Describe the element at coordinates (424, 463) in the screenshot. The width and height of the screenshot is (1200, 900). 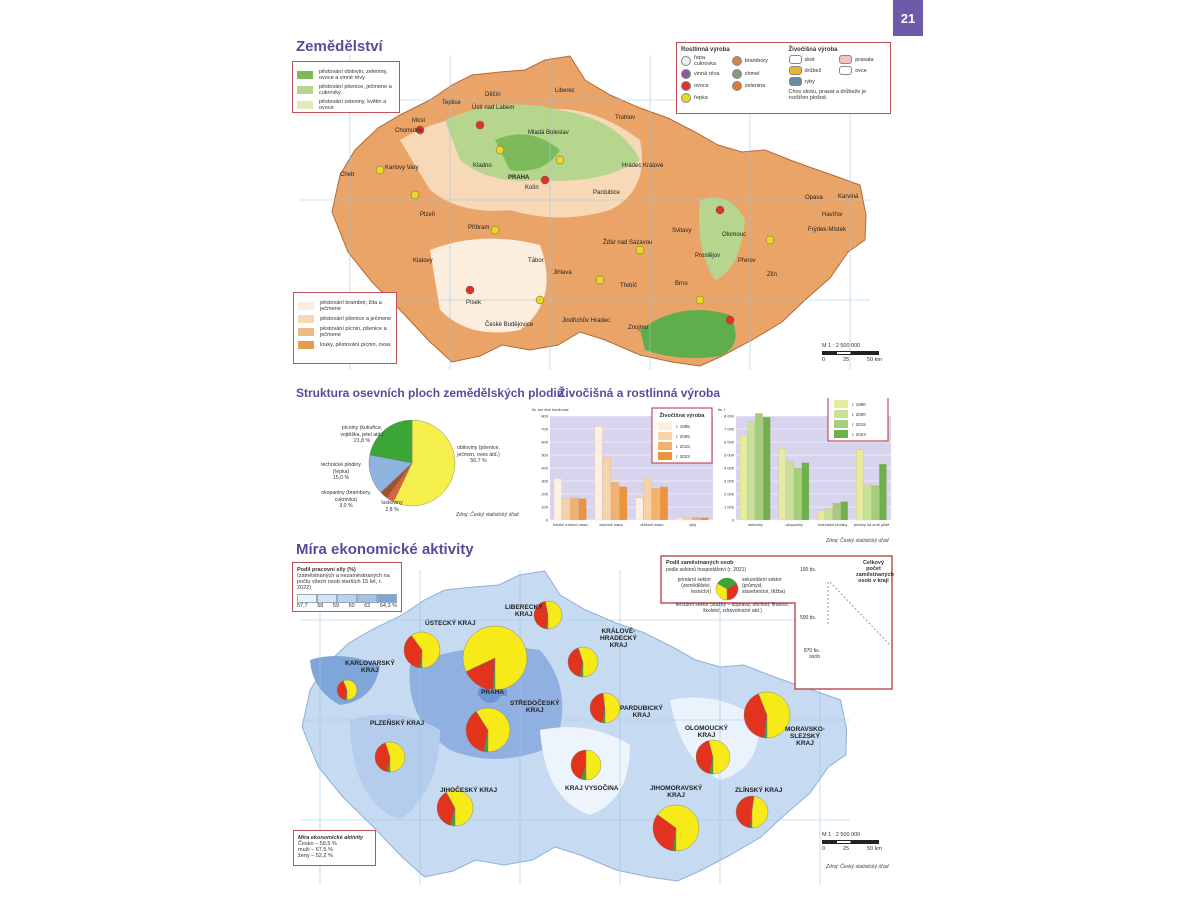
I see `pie-slice` at that location.